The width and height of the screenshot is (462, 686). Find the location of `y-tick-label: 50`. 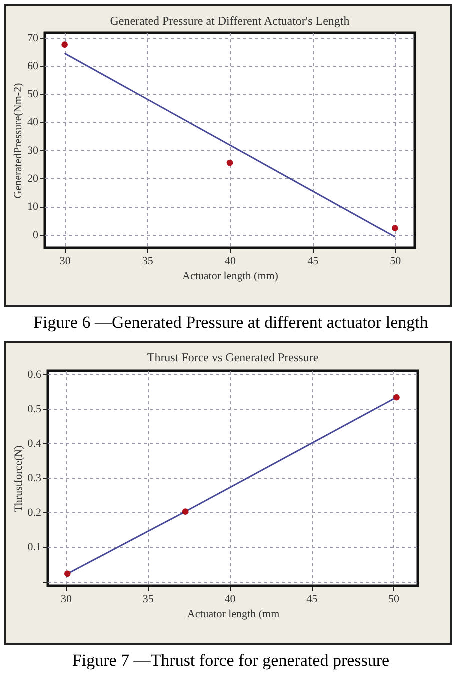

y-tick-label: 50 is located at coordinates (33, 94).